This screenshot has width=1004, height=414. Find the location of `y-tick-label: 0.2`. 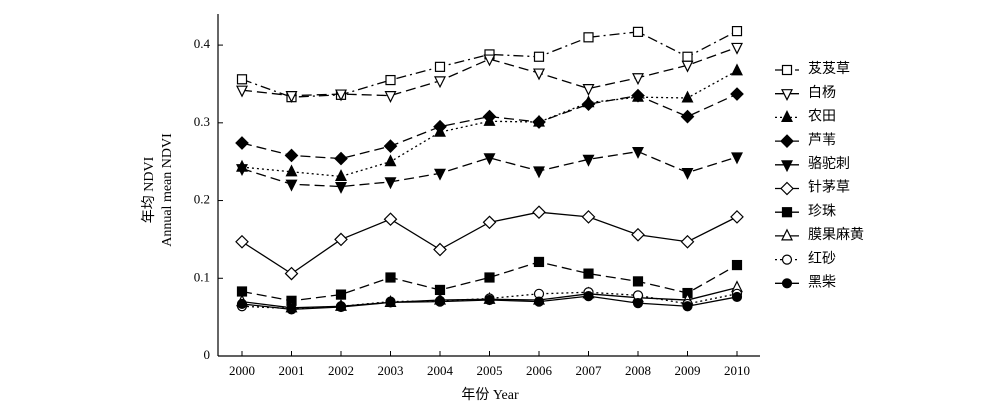

y-tick-label: 0.2 is located at coordinates (202, 199).